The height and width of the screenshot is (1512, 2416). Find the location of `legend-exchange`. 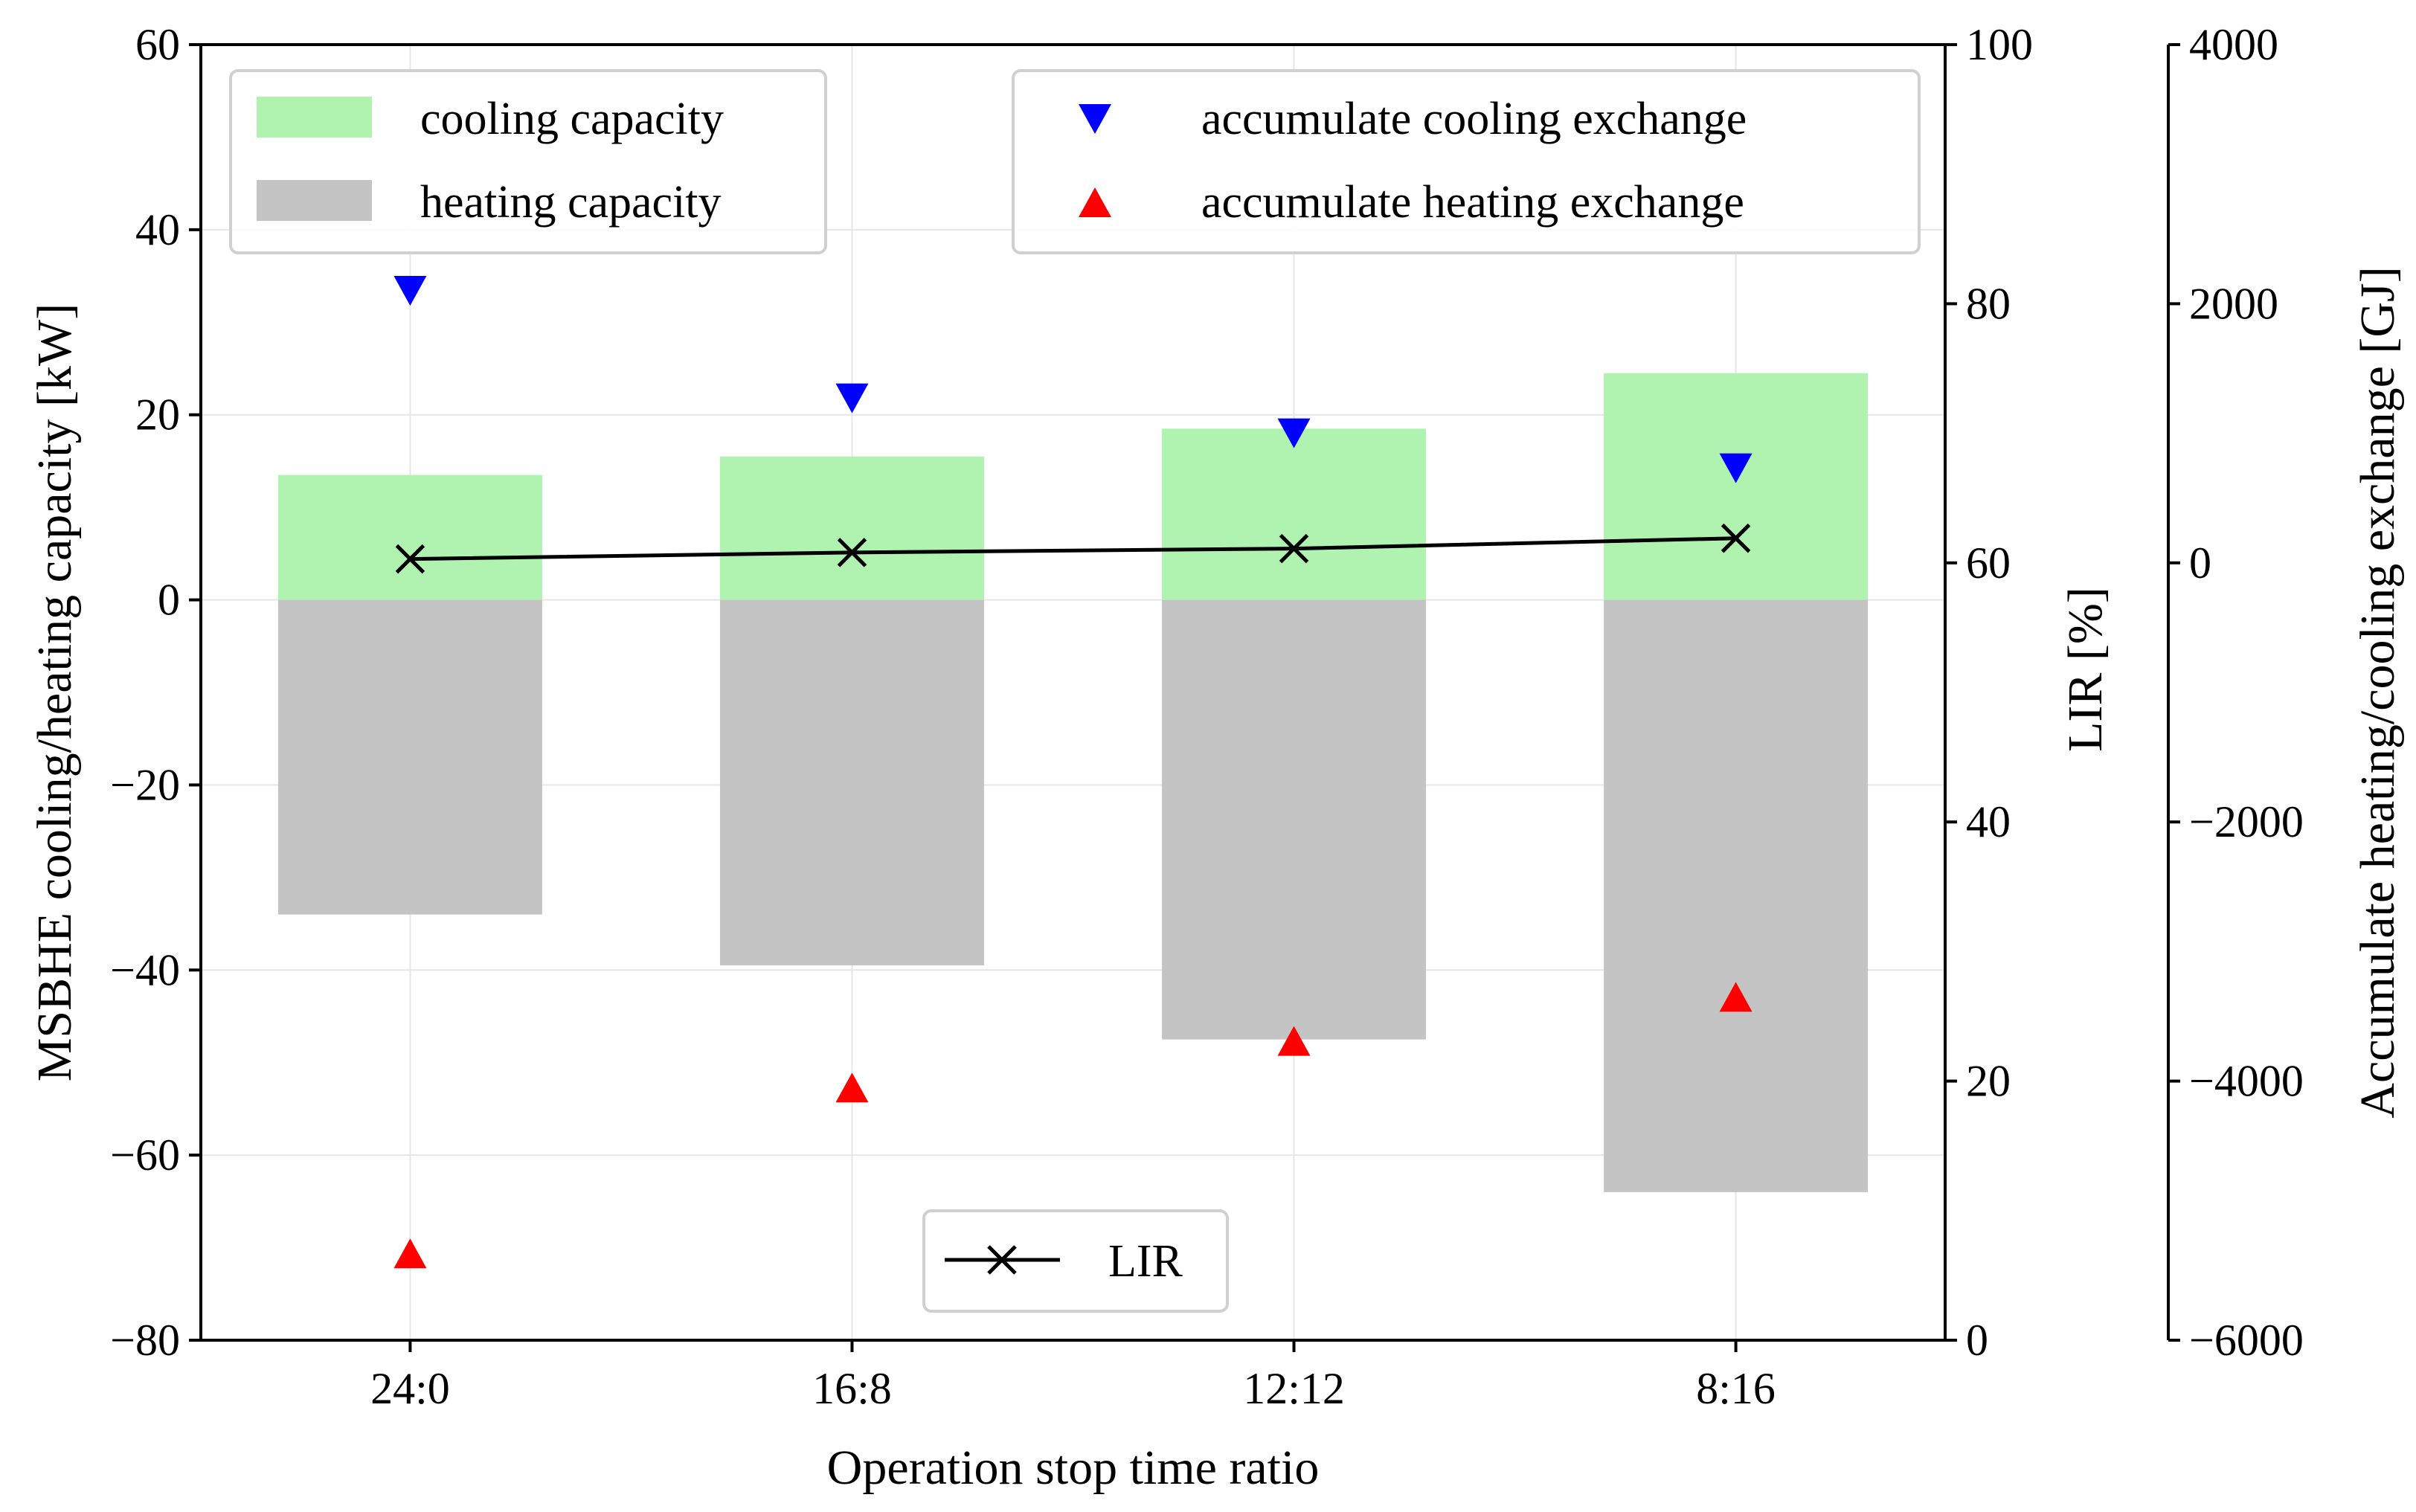

legend-exchange is located at coordinates (1466, 161).